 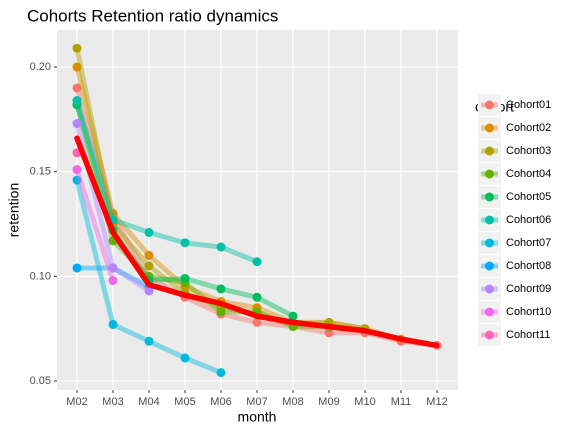 I want to click on y-axis-label: retention, so click(x=14, y=210).